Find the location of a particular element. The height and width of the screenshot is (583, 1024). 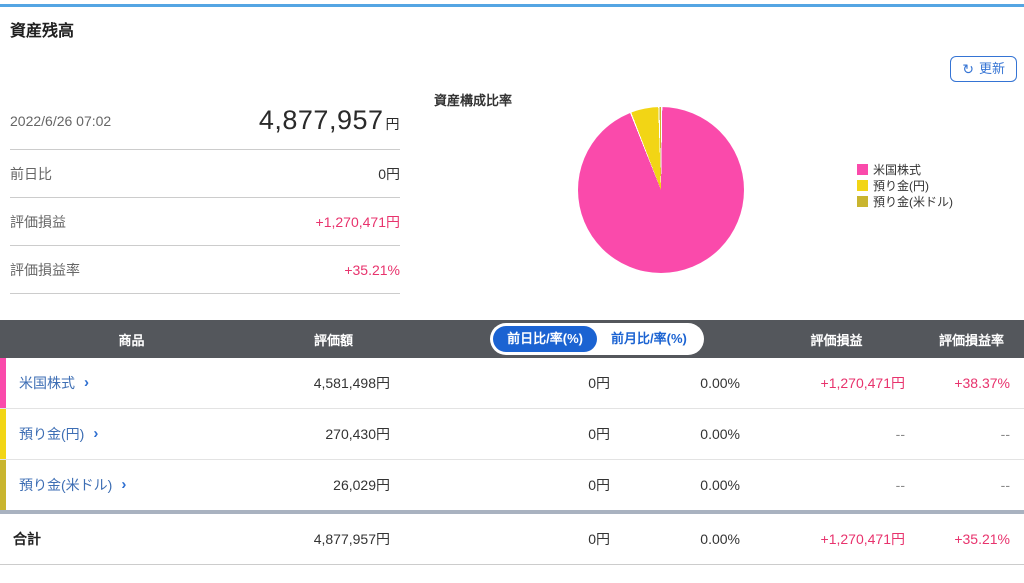

total-asset-value: 4,877,957 円 is located at coordinates (329, 120).